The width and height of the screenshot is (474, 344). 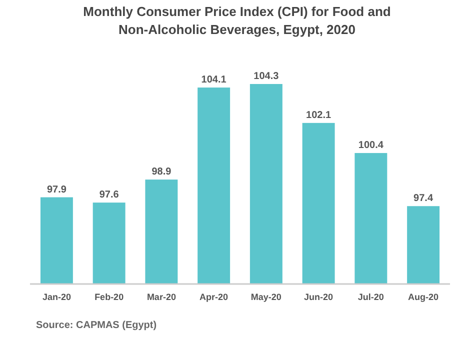 What do you see at coordinates (371, 297) in the screenshot?
I see `x-tick-label: Jul-20` at bounding box center [371, 297].